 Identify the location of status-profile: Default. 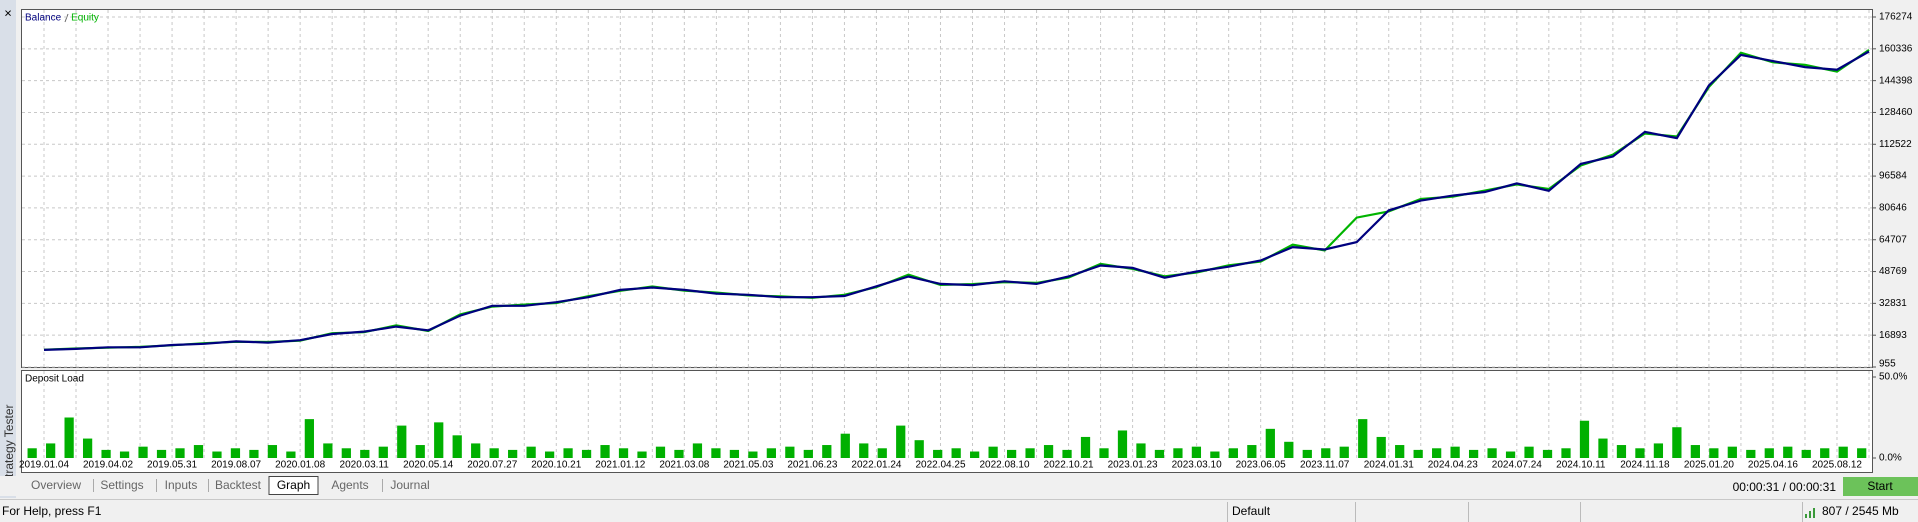
(1251, 511).